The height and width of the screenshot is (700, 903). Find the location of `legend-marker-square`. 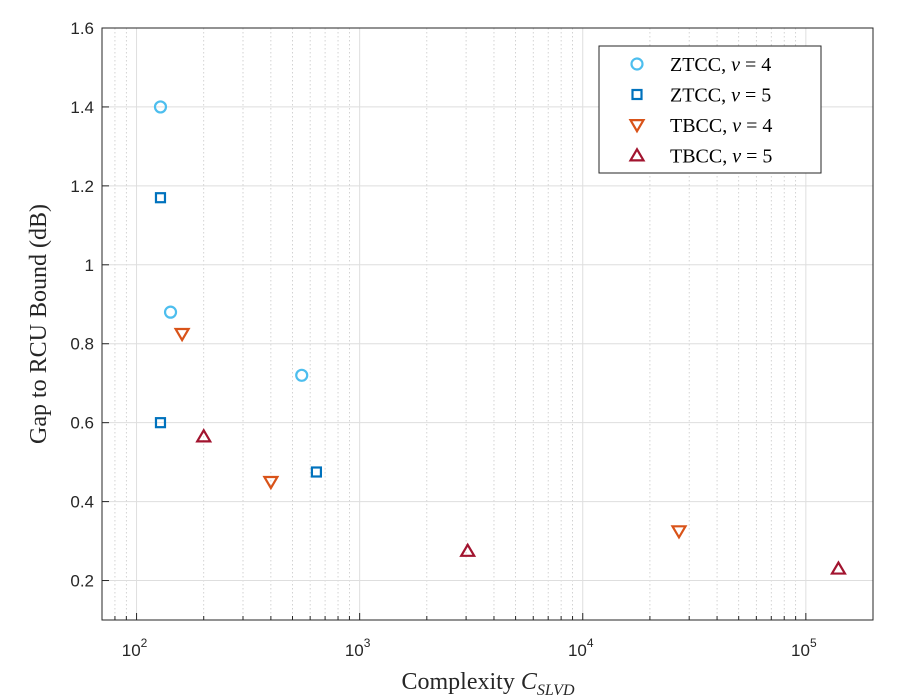

legend-marker-square is located at coordinates (637, 94).